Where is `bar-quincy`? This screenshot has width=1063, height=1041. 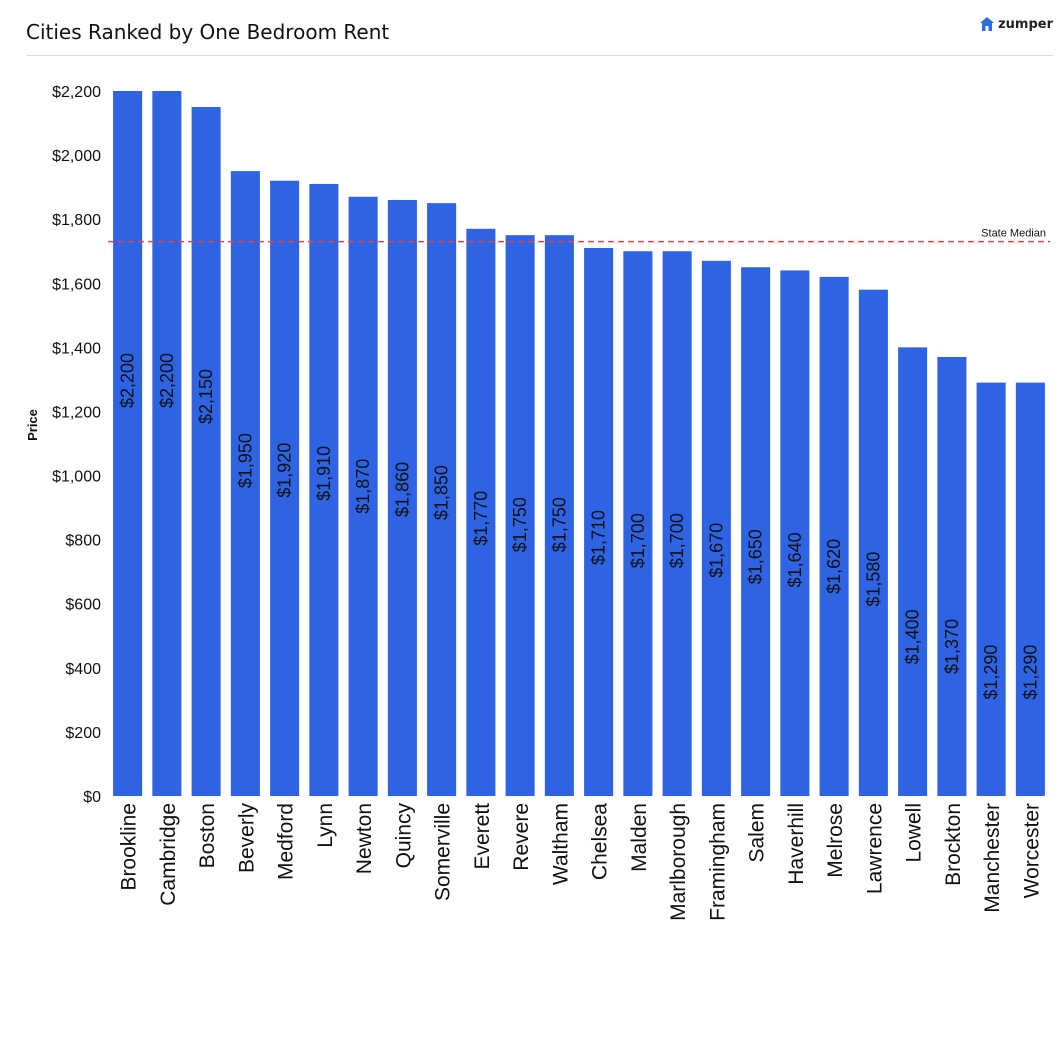
bar-quincy is located at coordinates (402, 498).